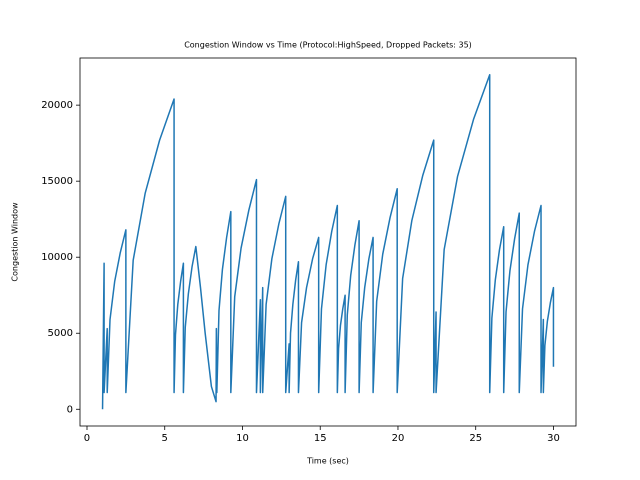 The height and width of the screenshot is (480, 640). Describe the element at coordinates (327, 461) in the screenshot. I see `x-axis-label: Time (sec)` at that location.